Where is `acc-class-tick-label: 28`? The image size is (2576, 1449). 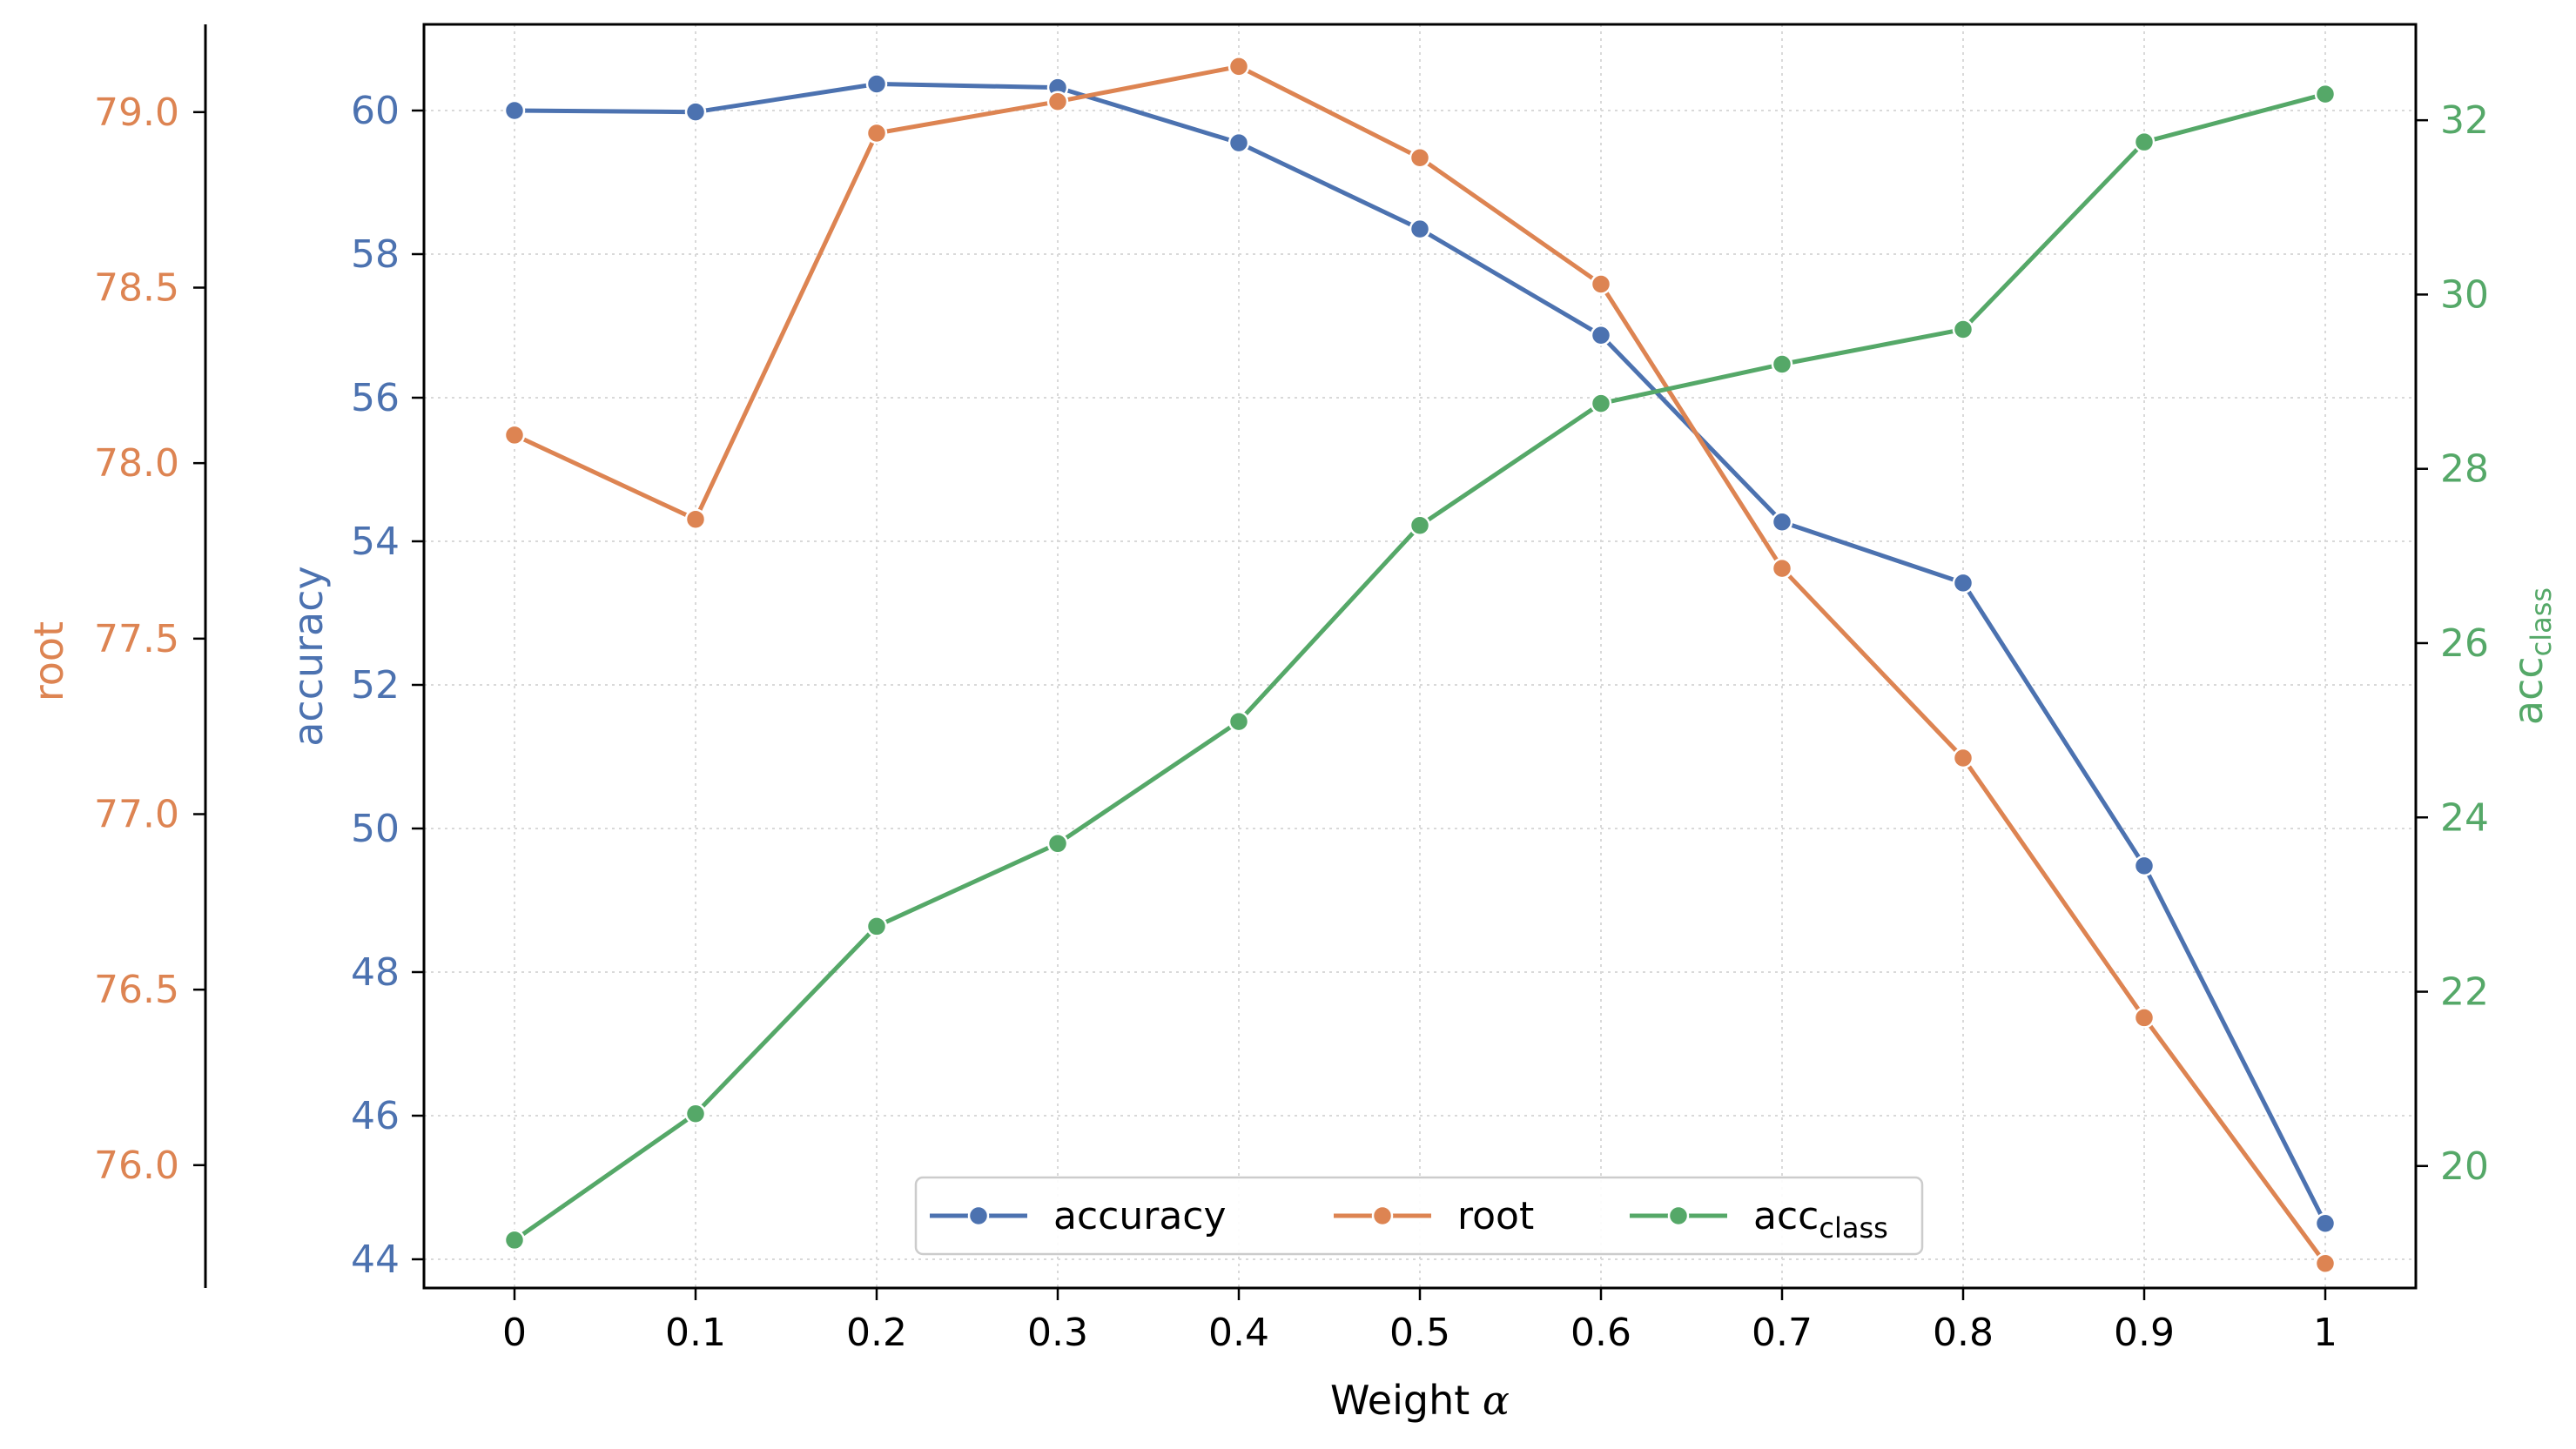 acc-class-tick-label: 28 is located at coordinates (2464, 470).